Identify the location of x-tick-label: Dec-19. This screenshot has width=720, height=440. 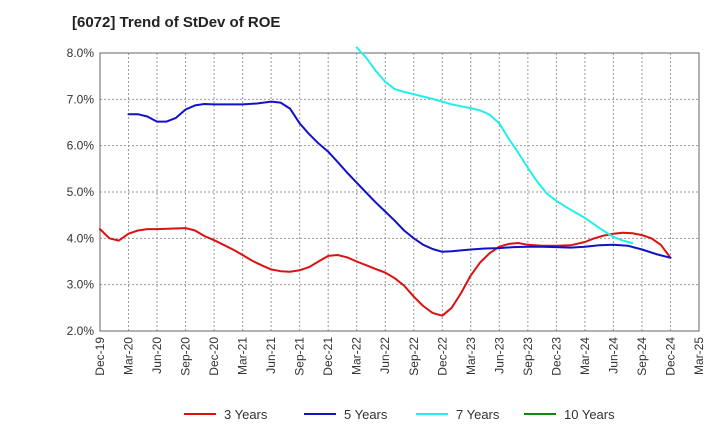
(100, 356).